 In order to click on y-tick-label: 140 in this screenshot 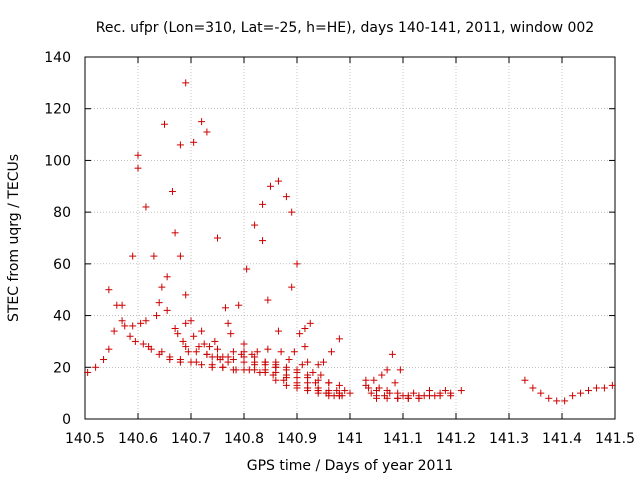, I will do `click(57, 58)`.